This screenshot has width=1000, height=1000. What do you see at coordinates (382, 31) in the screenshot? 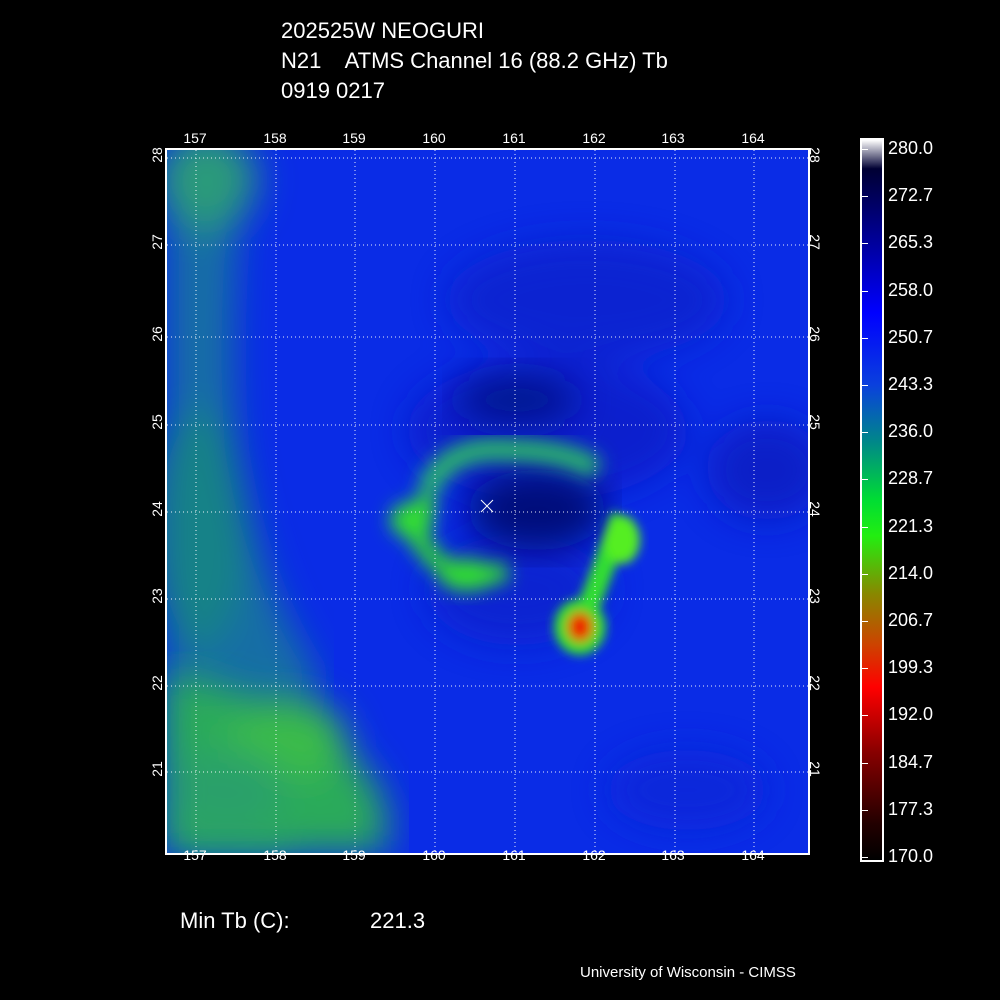
I see `storm-id-title: 202525W NEOGURI` at bounding box center [382, 31].